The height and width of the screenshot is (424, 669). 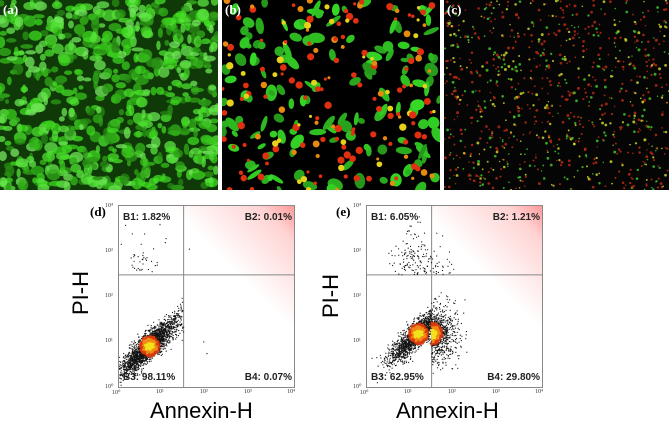 What do you see at coordinates (163, 305) in the screenshot?
I see `events-d` at bounding box center [163, 305].